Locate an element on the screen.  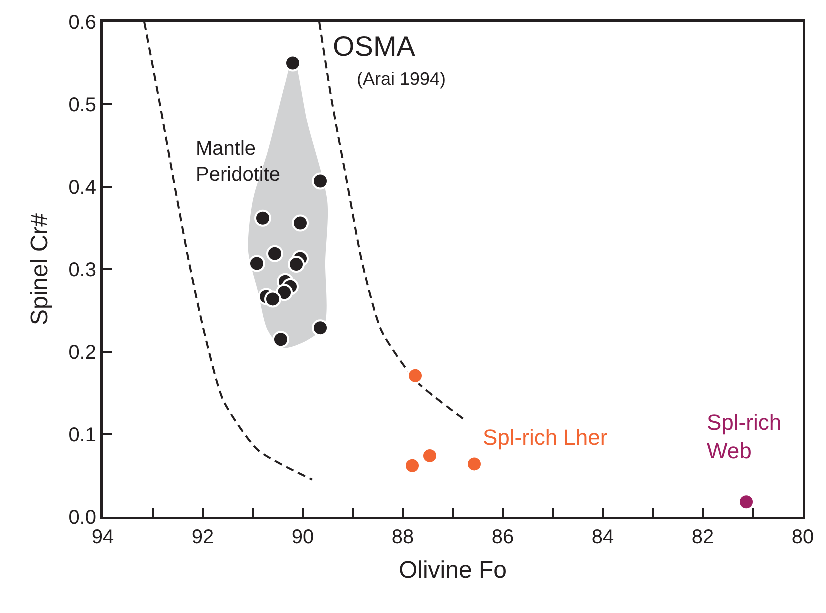
x-tick-label: 92 is located at coordinates (203, 537).